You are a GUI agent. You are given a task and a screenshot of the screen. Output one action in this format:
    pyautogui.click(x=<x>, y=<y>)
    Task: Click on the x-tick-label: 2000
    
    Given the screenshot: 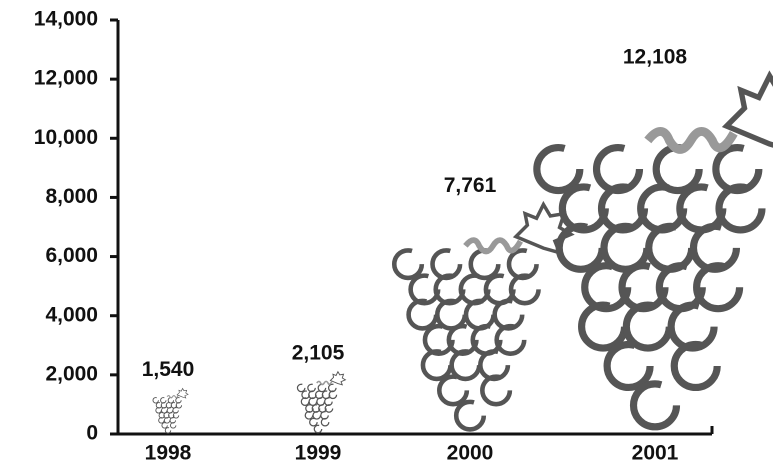 What is the action you would take?
    pyautogui.click(x=470, y=453)
    